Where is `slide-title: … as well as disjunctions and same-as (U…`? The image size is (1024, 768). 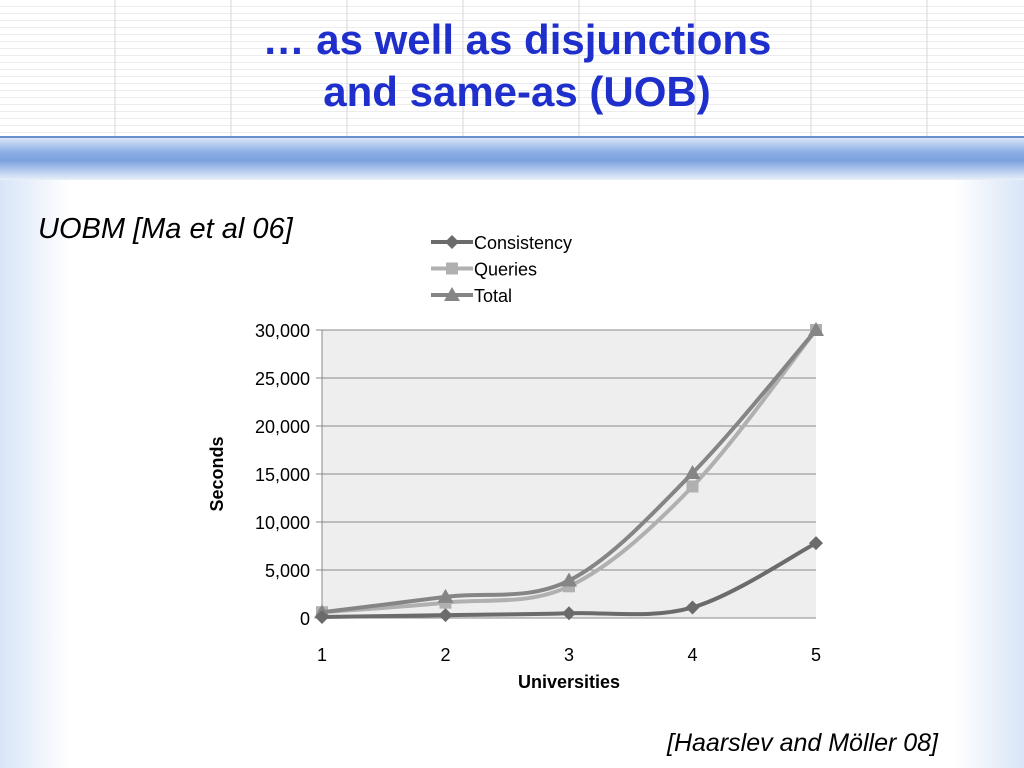 slide-title: … as well as disjunctions and same-as (U… is located at coordinates (512, 66).